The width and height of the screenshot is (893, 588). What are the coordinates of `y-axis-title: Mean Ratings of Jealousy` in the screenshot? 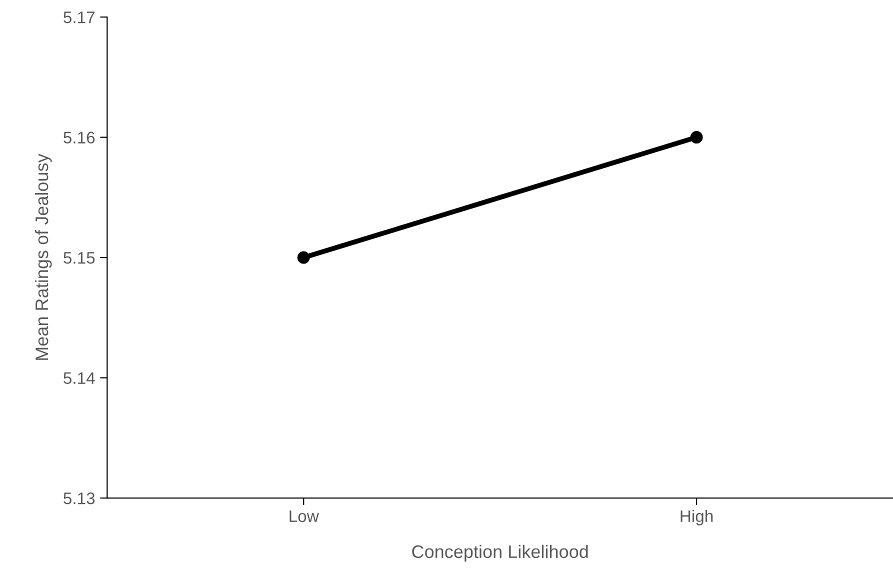 It's located at (43, 257).